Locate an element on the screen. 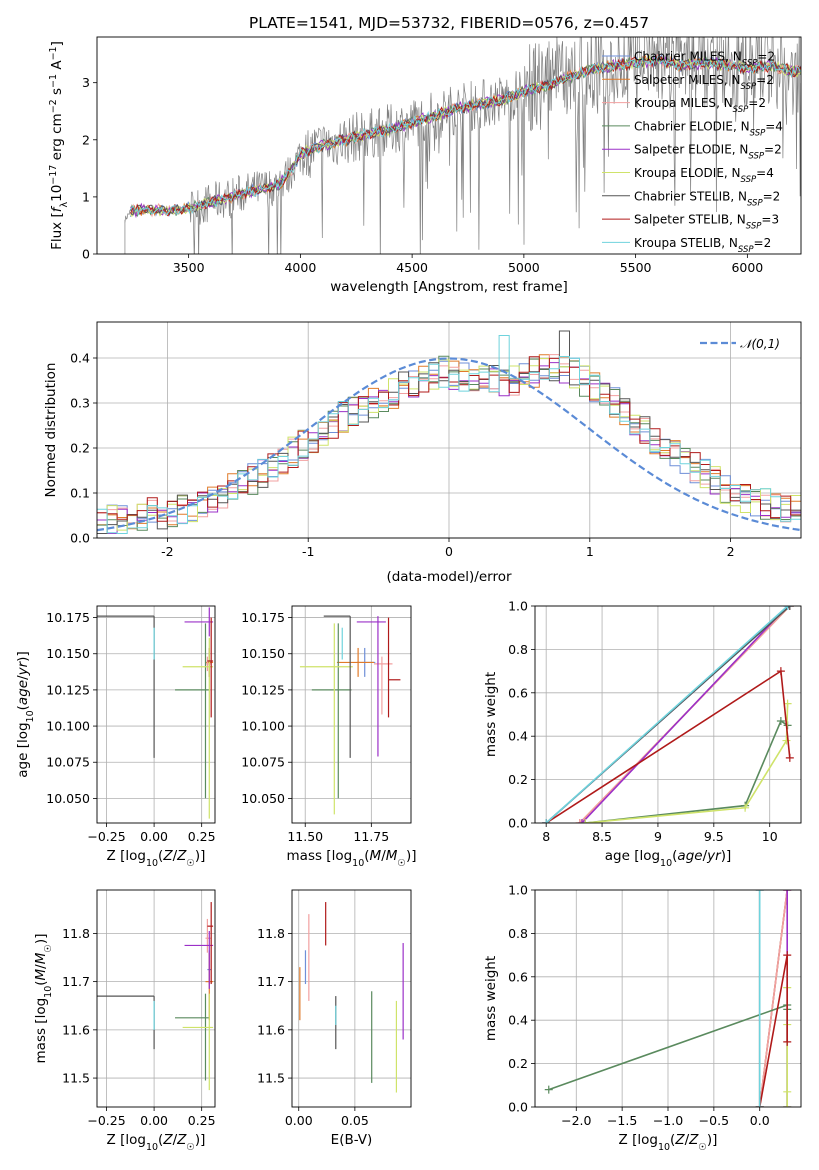 The height and width of the screenshot is (1170, 819). x-tick-label: −1.0 is located at coordinates (668, 1120).